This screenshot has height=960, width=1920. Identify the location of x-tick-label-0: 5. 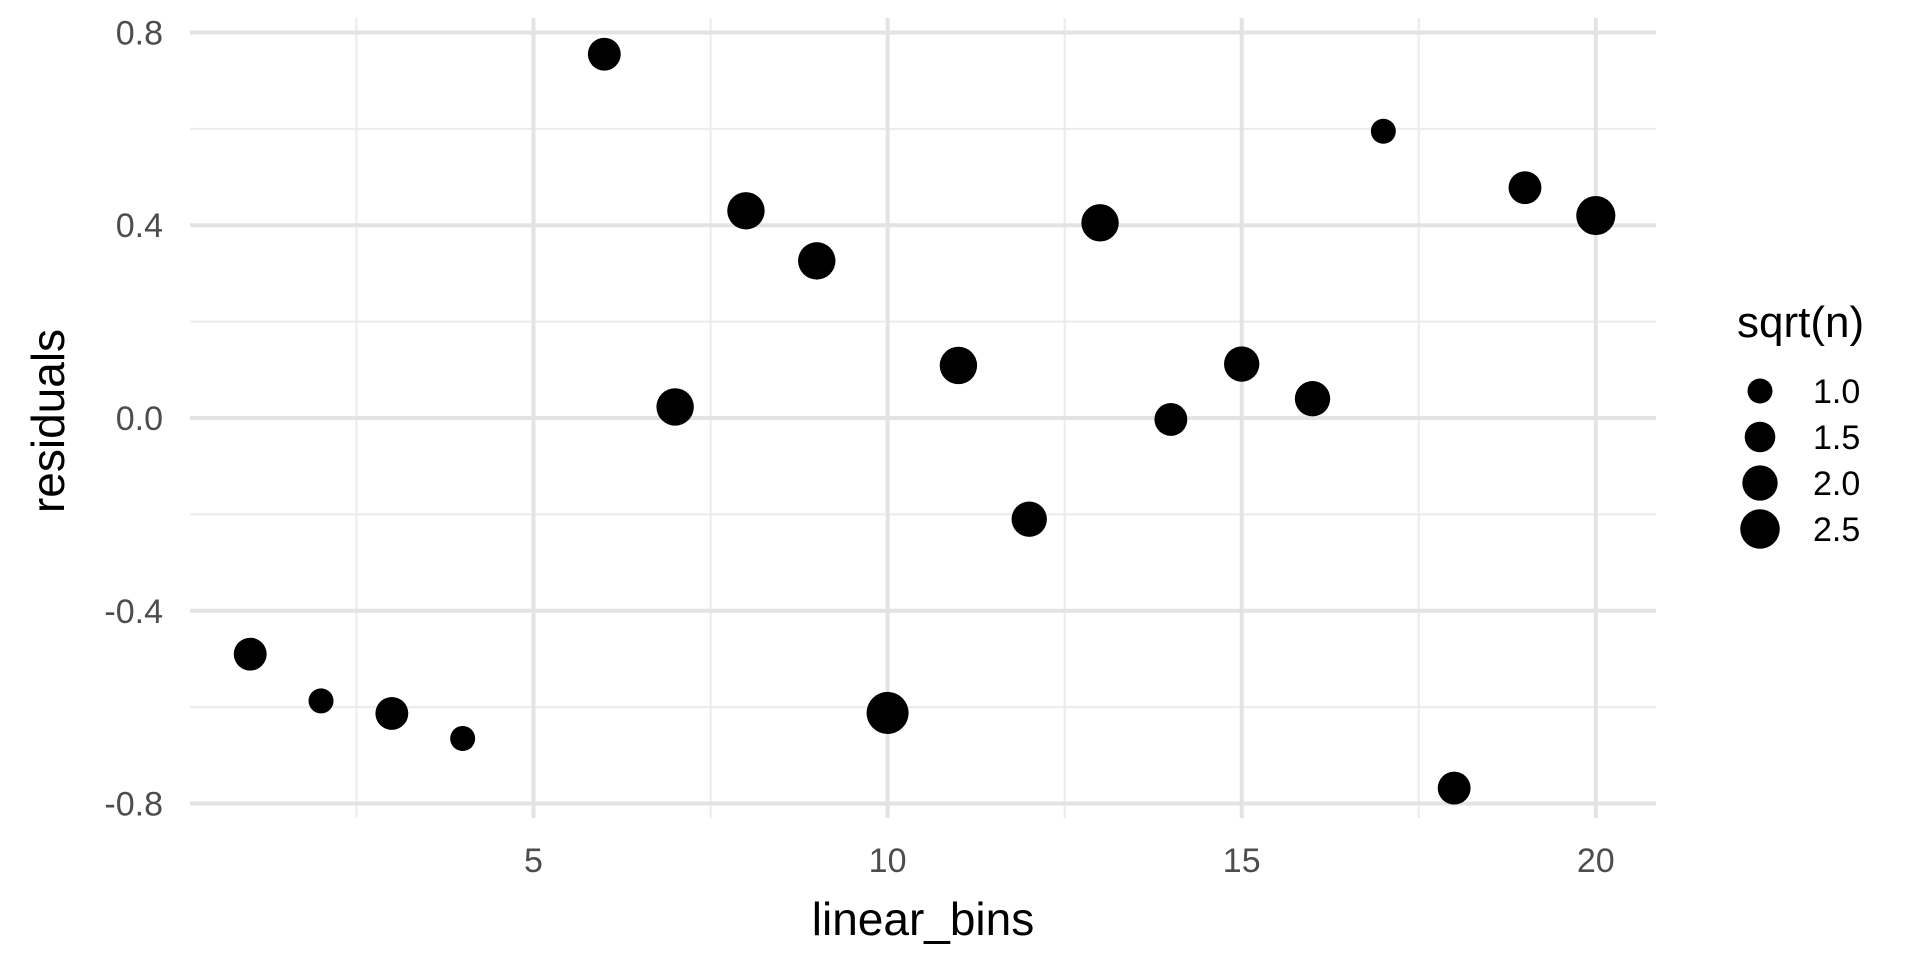
(533, 861).